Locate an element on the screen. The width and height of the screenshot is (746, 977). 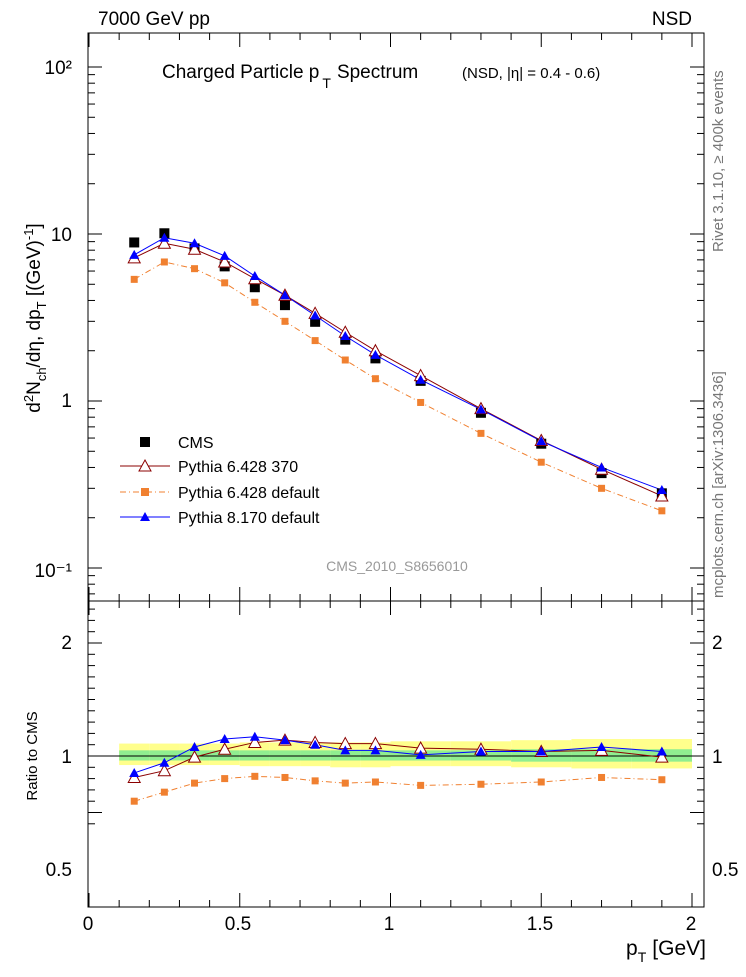
ytick-label: 10² is located at coordinates (58, 68).